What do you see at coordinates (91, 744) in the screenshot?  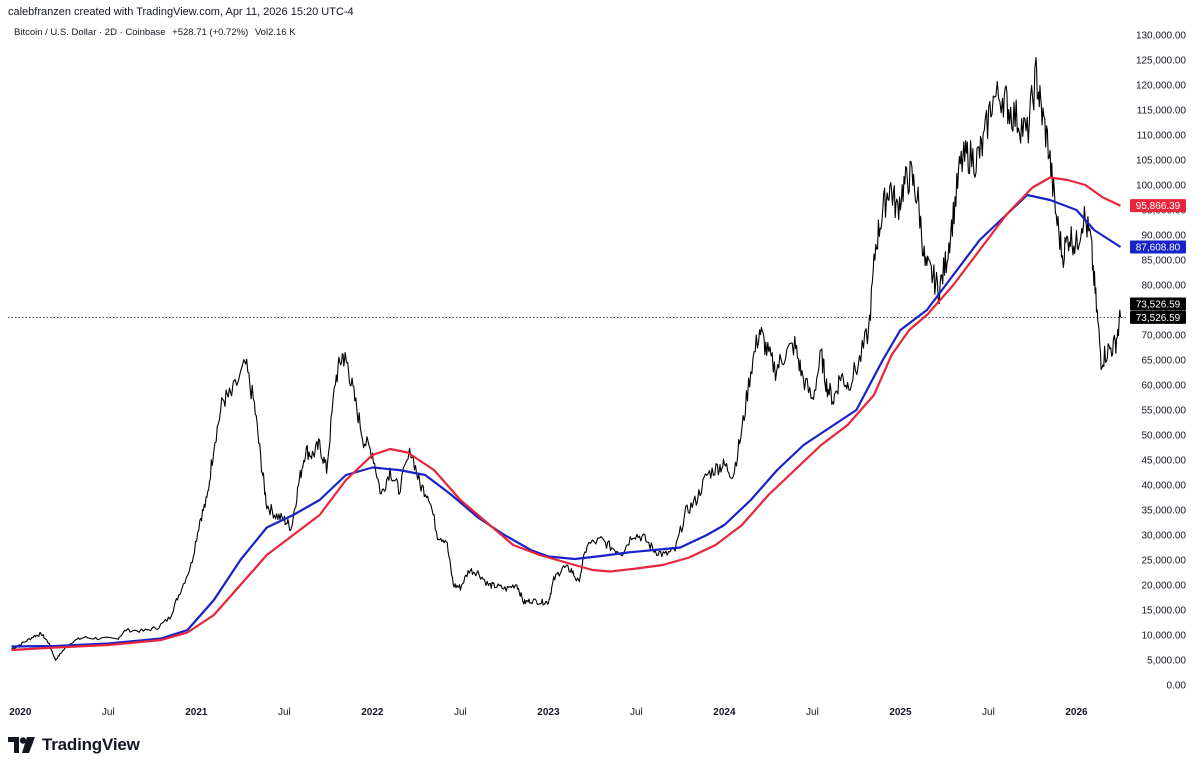 I see `tradingview-logo-text: TradingView` at bounding box center [91, 744].